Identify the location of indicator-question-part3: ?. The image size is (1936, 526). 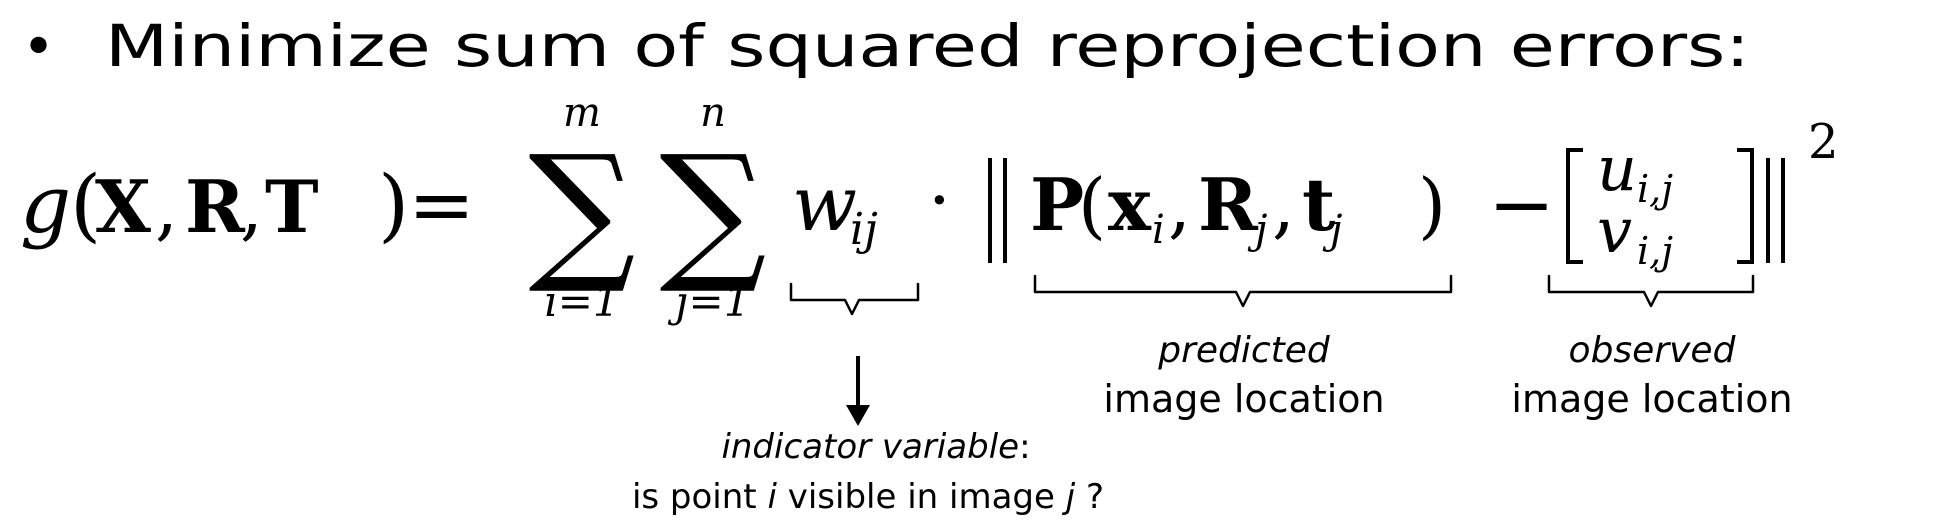
(1089, 497).